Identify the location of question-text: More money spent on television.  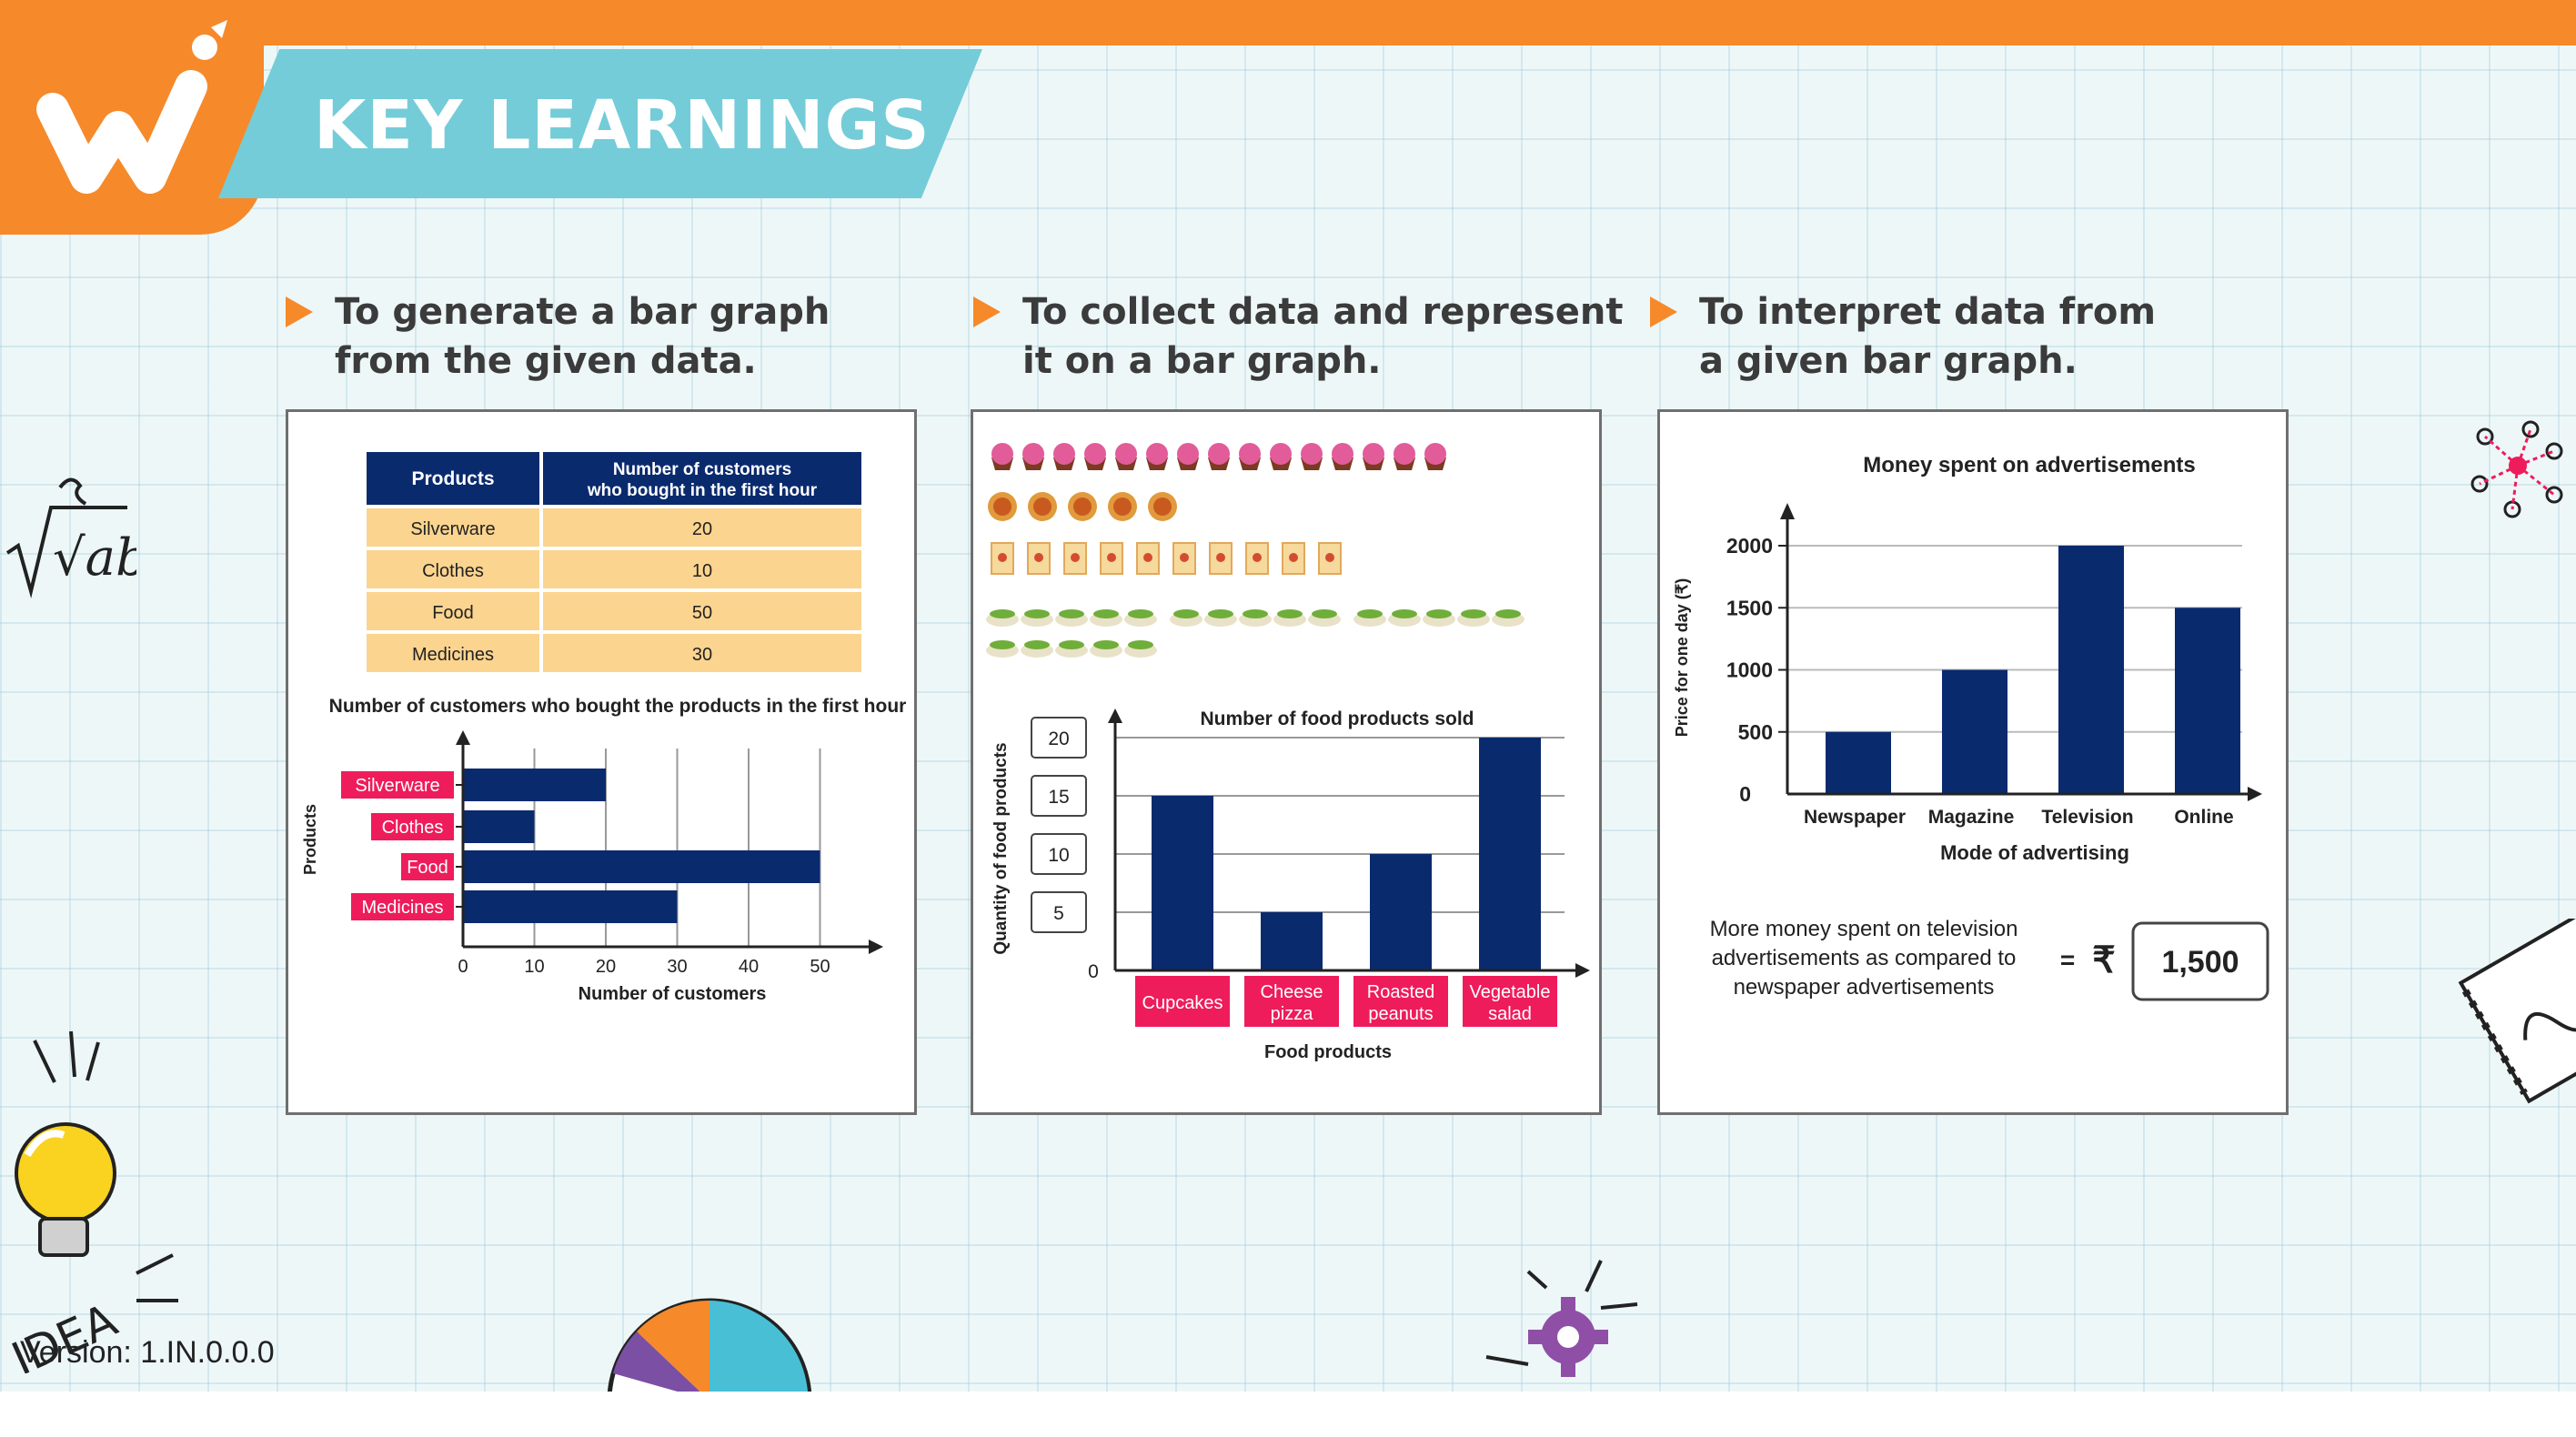
(1864, 929).